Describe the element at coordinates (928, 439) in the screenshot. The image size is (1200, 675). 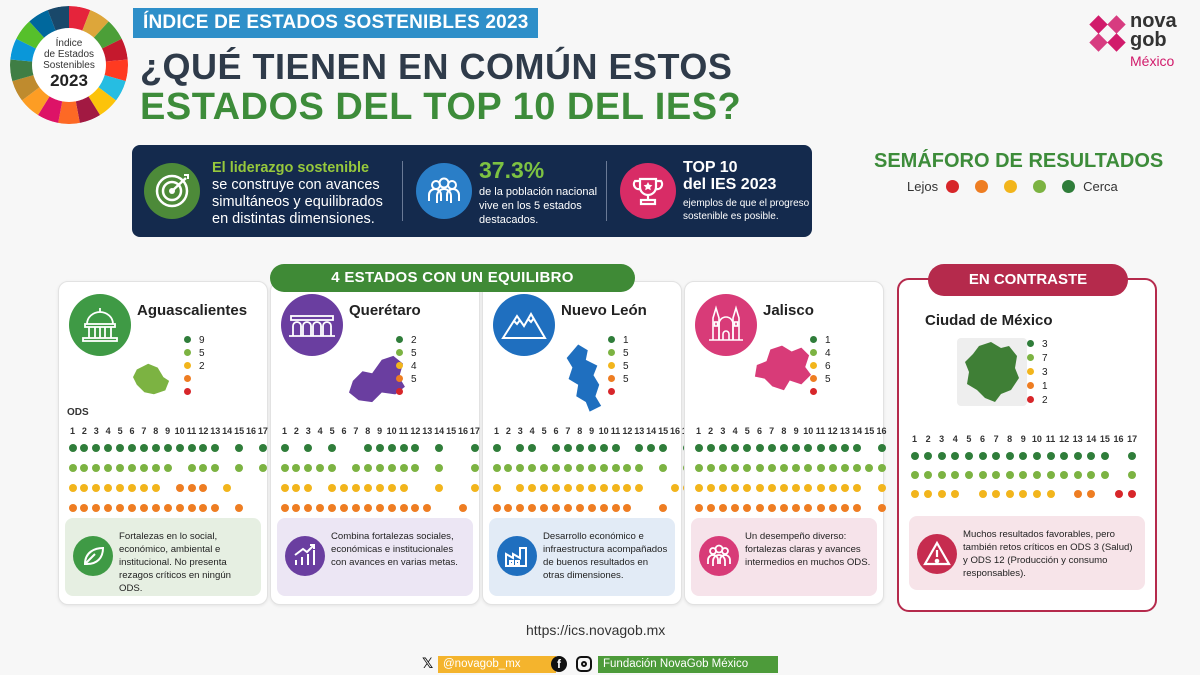
I see `ods-number: 2` at that location.